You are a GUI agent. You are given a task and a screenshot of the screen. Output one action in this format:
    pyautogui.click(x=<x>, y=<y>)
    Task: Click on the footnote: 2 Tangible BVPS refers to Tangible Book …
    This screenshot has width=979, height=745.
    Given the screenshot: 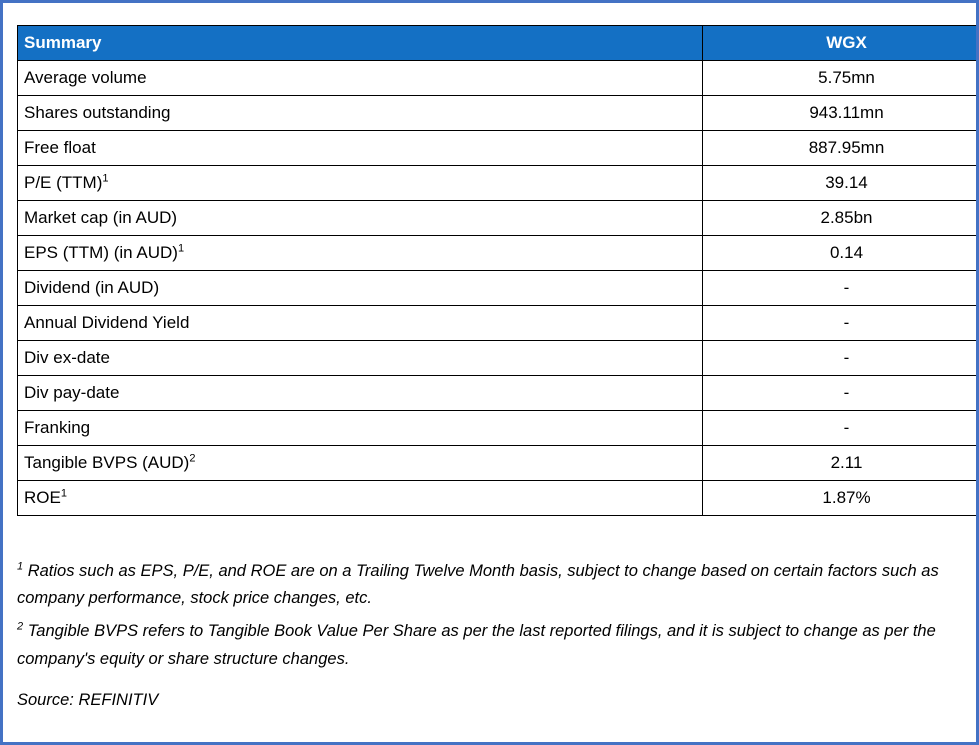 What is the action you would take?
    pyautogui.click(x=489, y=645)
    